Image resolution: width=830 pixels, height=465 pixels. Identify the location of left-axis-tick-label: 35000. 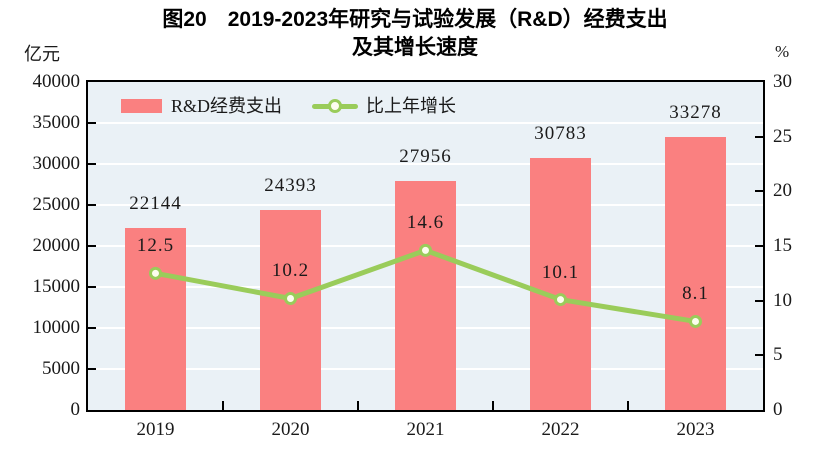
(56, 122).